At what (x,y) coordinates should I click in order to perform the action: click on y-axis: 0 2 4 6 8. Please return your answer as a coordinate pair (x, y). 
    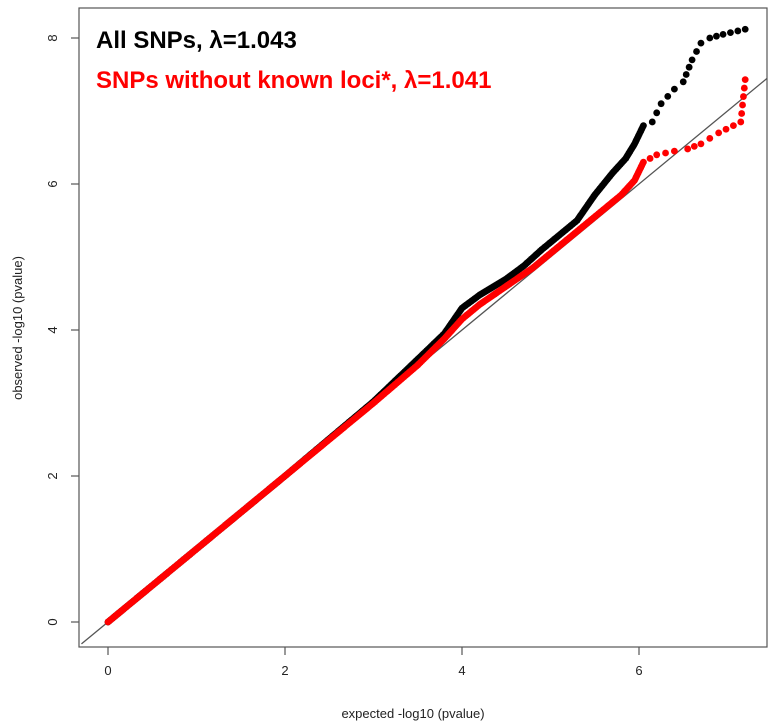
    Looking at the image, I should click on (62, 330).